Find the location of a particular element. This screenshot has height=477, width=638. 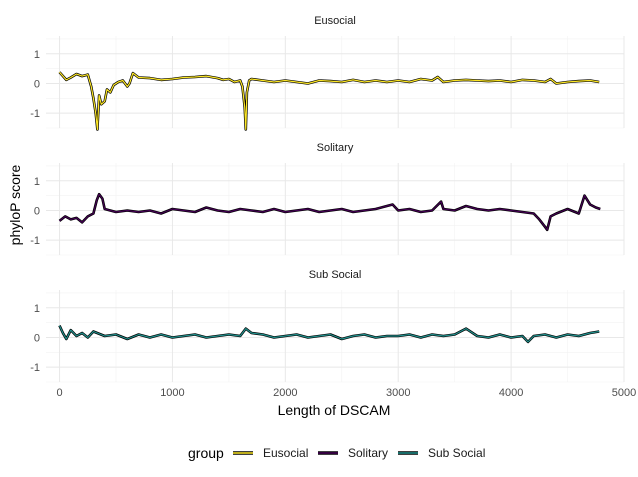

x-tick-label: 1000 is located at coordinates (172, 393).